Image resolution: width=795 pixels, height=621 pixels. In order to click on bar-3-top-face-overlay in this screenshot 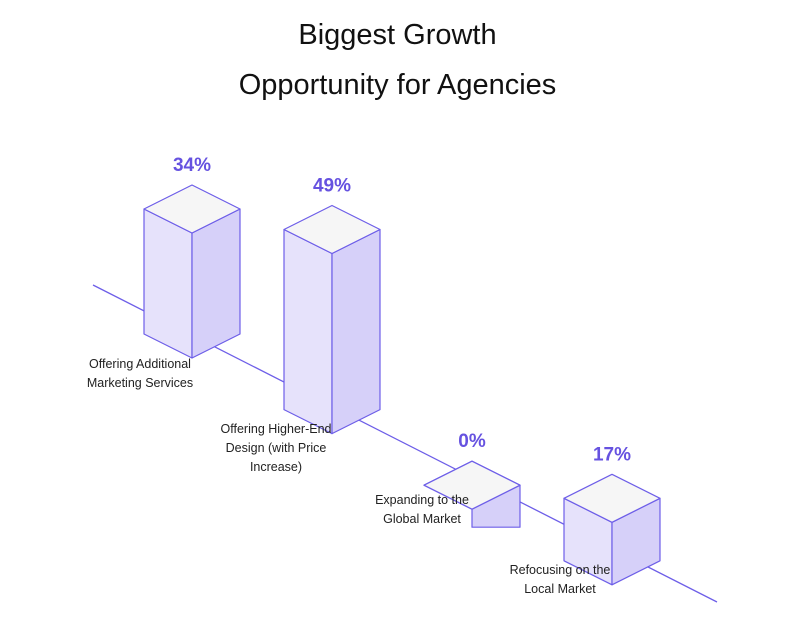, I will do `click(472, 485)`.